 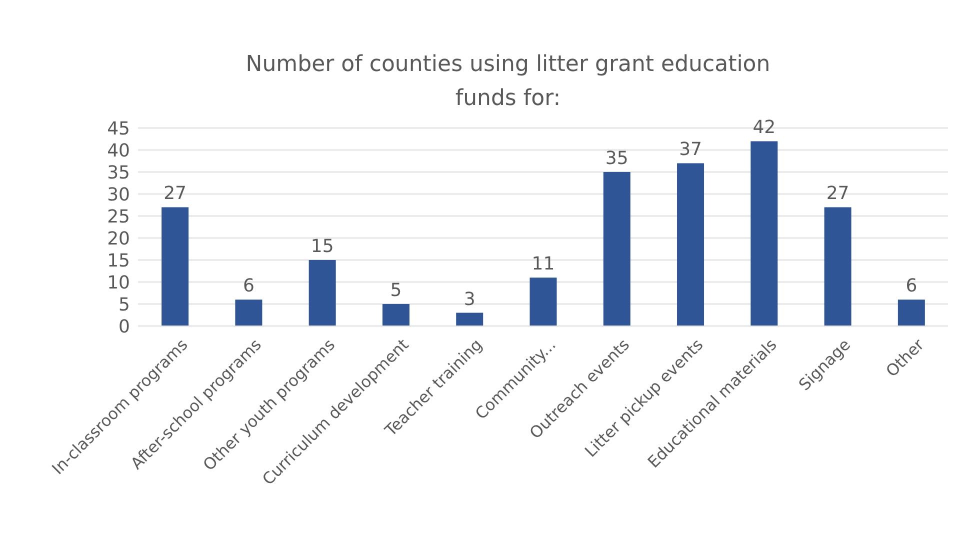 What do you see at coordinates (764, 127) in the screenshot?
I see `data-label: 42` at bounding box center [764, 127].